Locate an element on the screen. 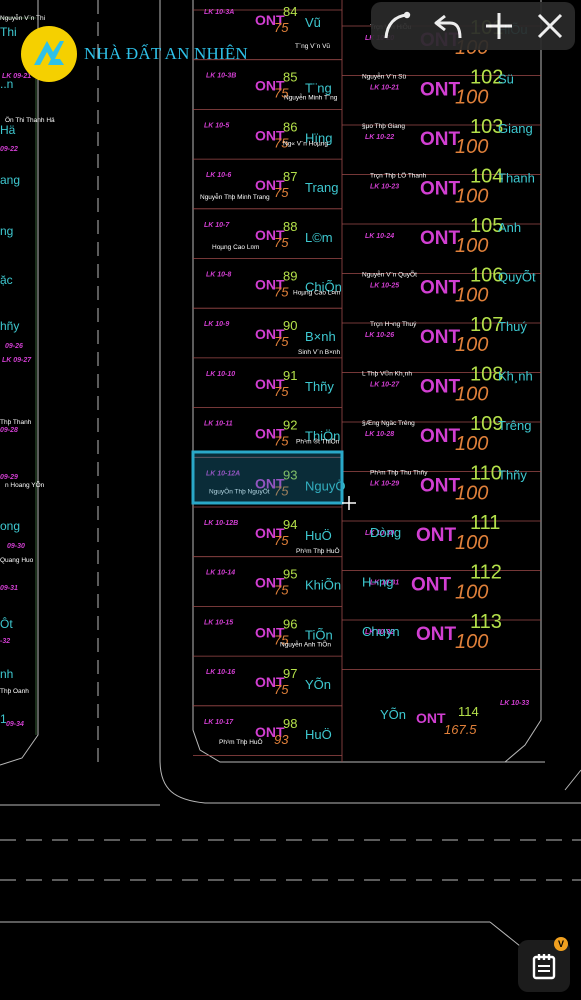  lot-code: LK 10-16 is located at coordinates (220, 672).